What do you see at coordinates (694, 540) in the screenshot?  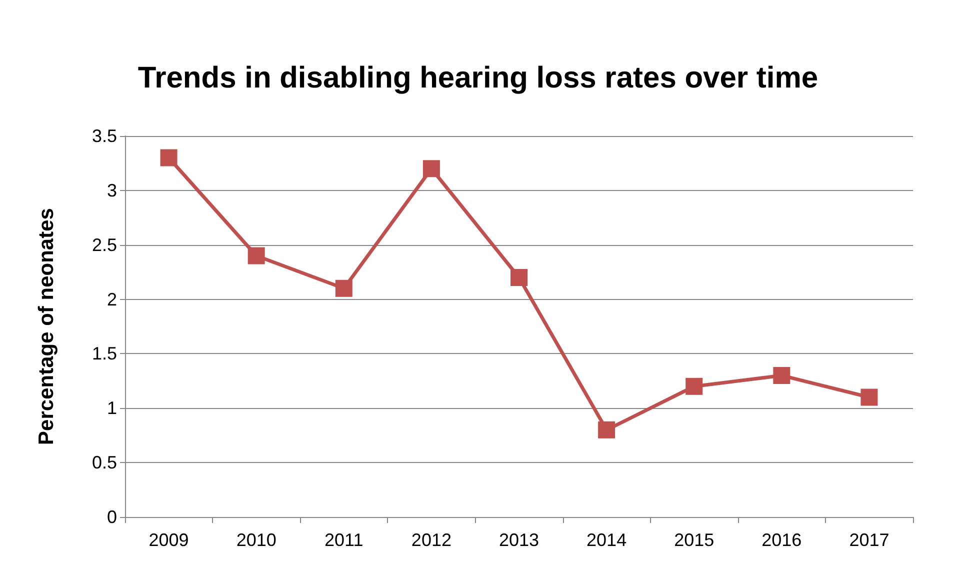 I see `x-tick-label: 2015` at bounding box center [694, 540].